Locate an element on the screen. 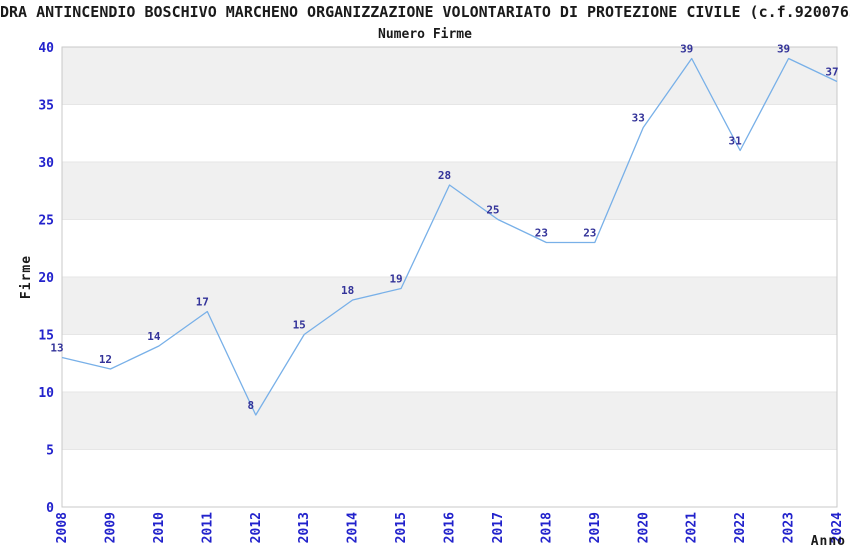 This screenshot has height=550, width=850. x-tick-label: 2020 is located at coordinates (643, 527).